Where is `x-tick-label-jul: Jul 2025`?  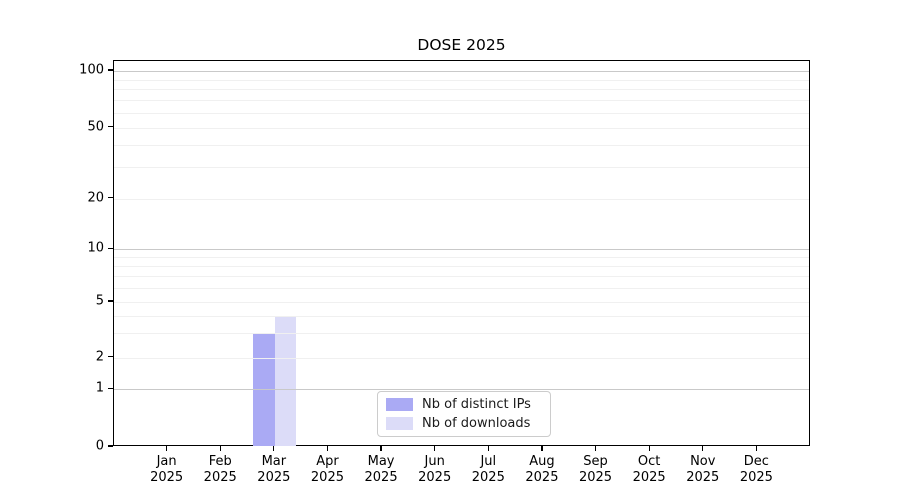
x-tick-label-jul: Jul 2025 is located at coordinates (488, 469).